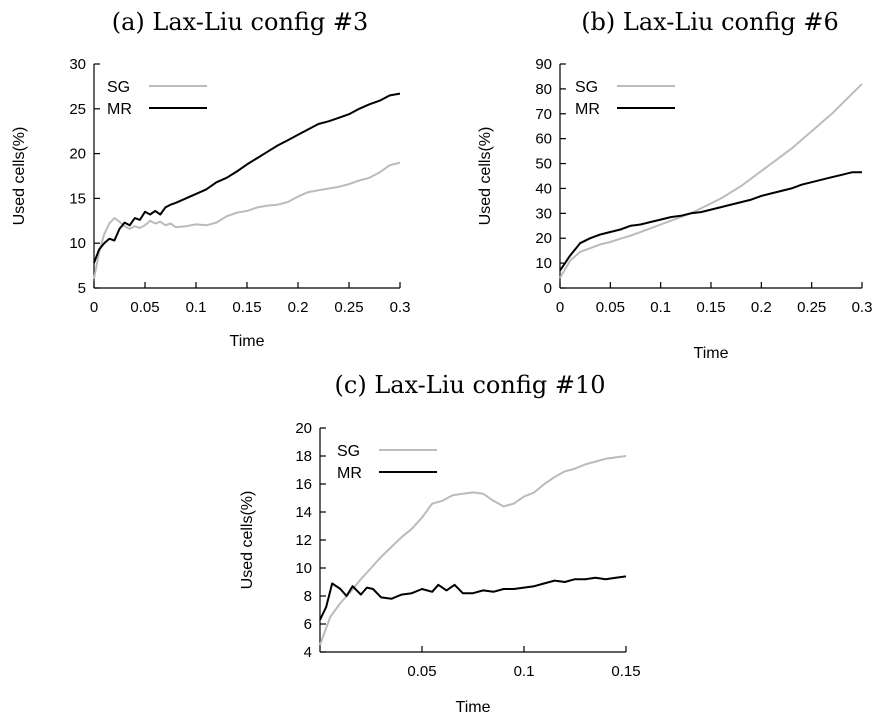  Describe the element at coordinates (543, 188) in the screenshot. I see `y-tick-label: 40` at that location.